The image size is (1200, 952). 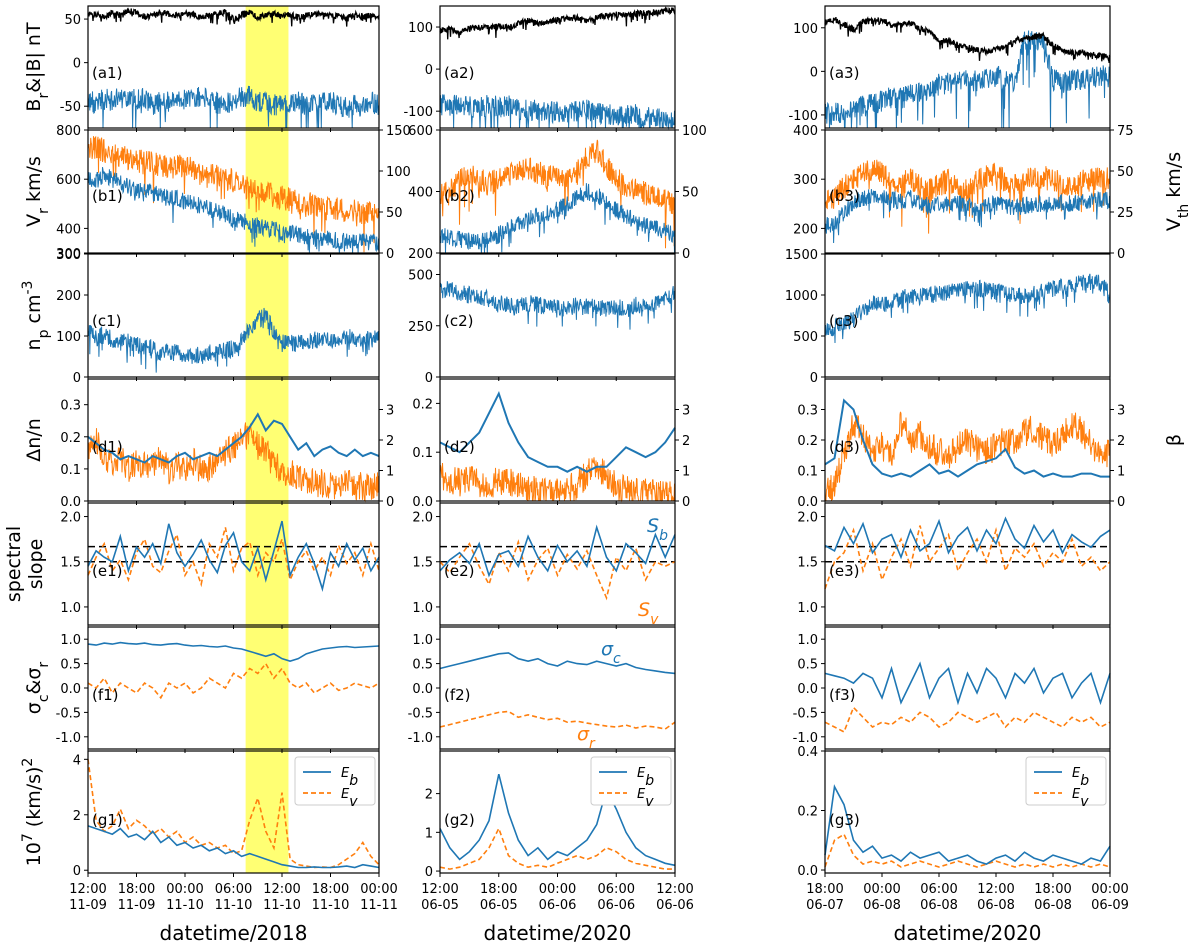 What do you see at coordinates (398, 131) in the screenshot?
I see `y2-tick-label: 150` at bounding box center [398, 131].